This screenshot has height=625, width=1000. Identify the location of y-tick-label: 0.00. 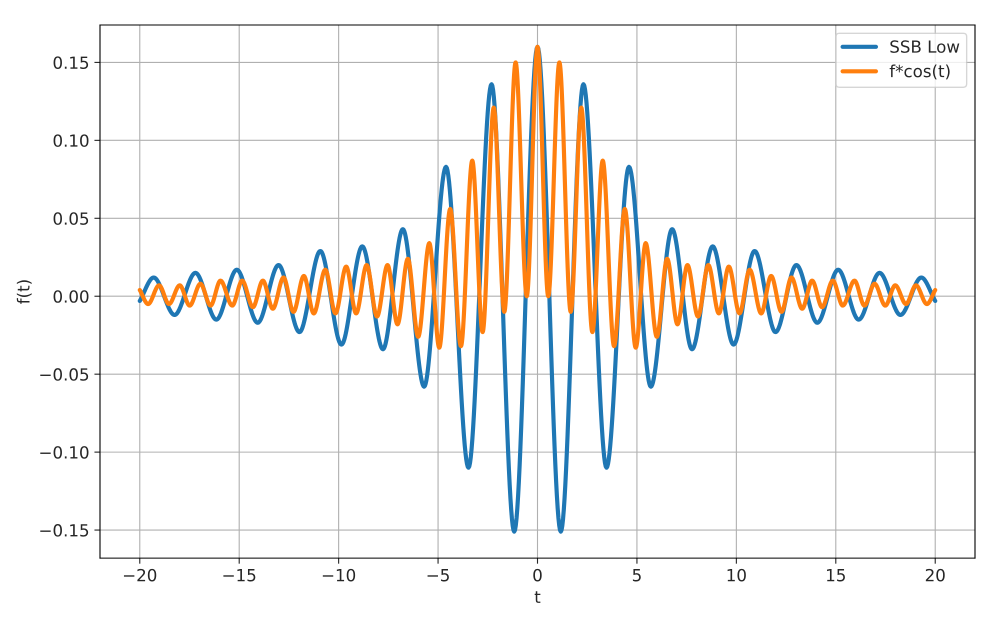
(71, 296).